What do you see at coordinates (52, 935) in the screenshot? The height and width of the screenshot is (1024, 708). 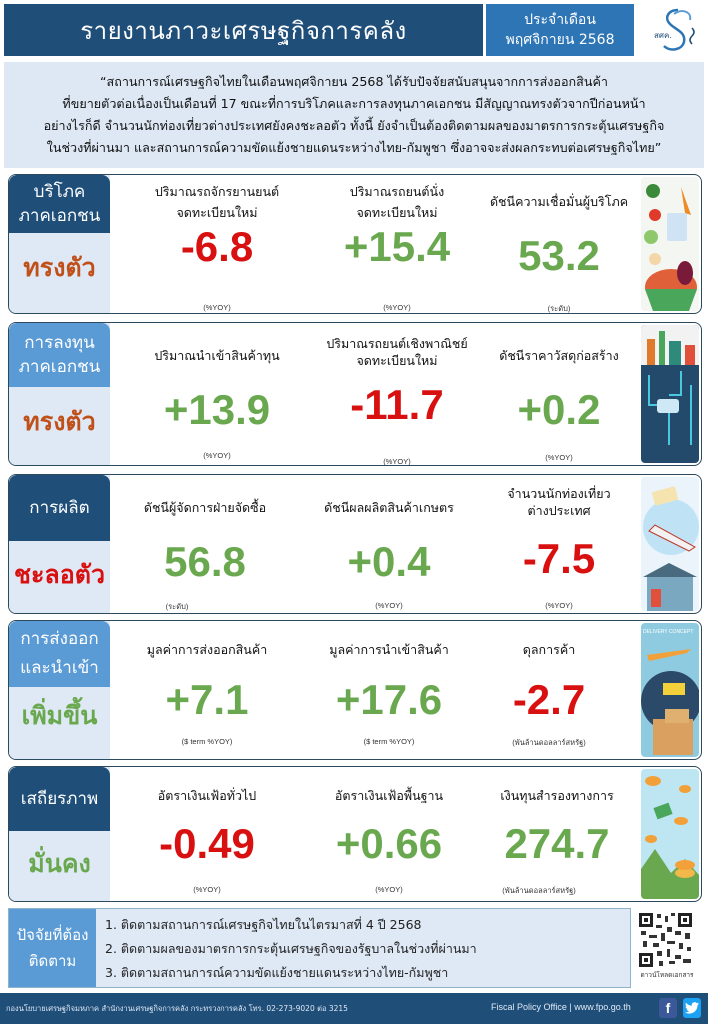 I see `heading-line: ปัจจัยที่ต้อง` at bounding box center [52, 935].